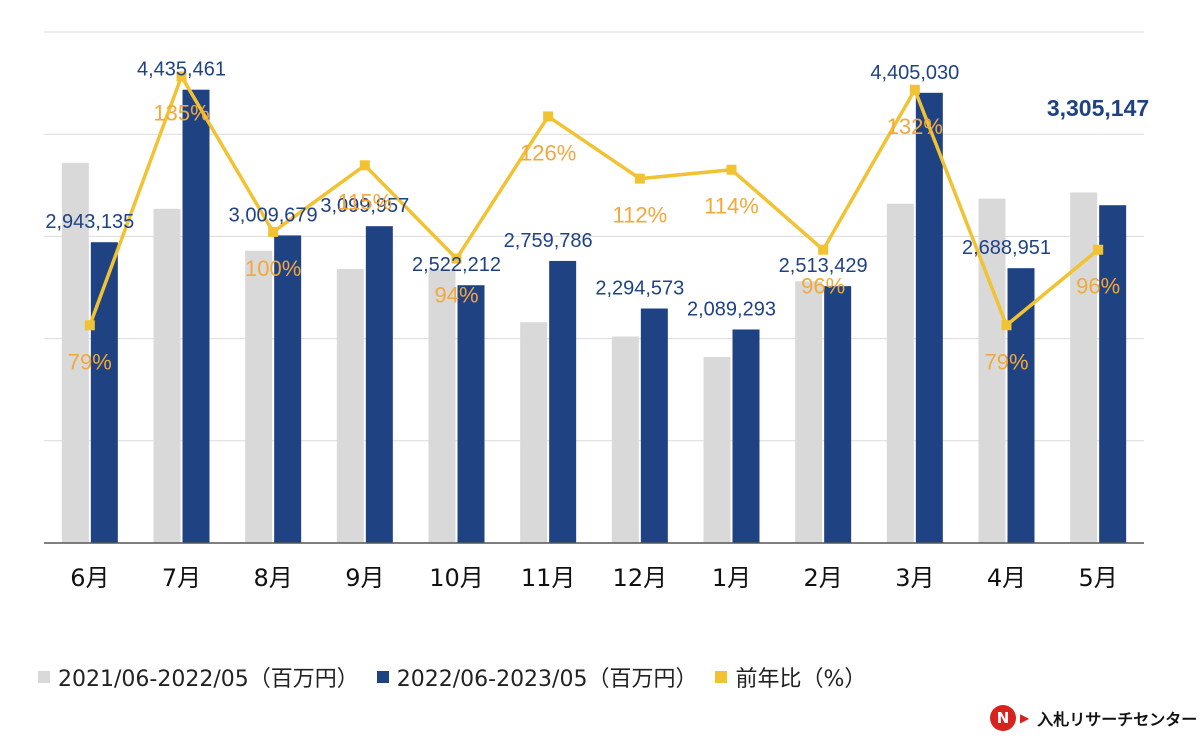 This screenshot has width=1200, height=738. I want to click on x-tick-label: 1月, so click(731, 578).